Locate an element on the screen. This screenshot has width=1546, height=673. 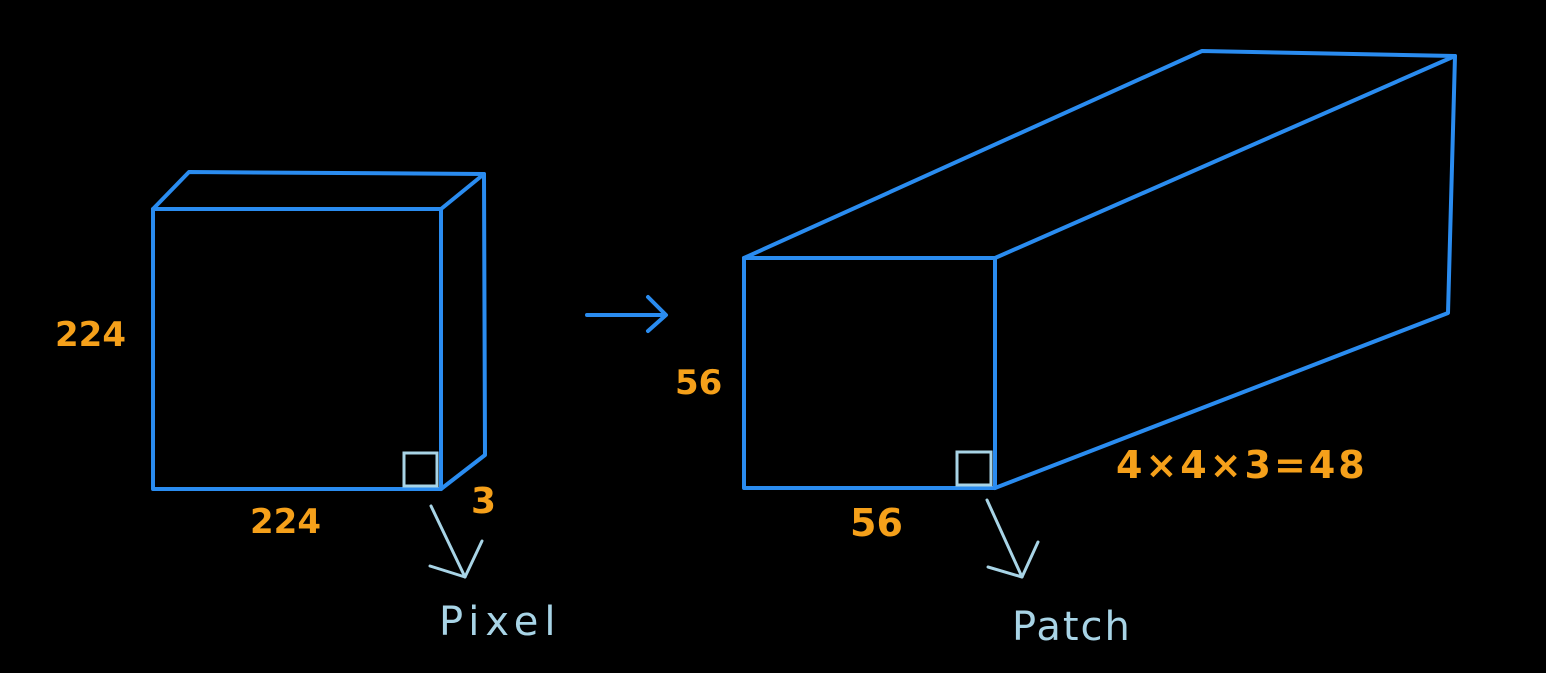
image-tensor-top-face is located at coordinates (318, 190).